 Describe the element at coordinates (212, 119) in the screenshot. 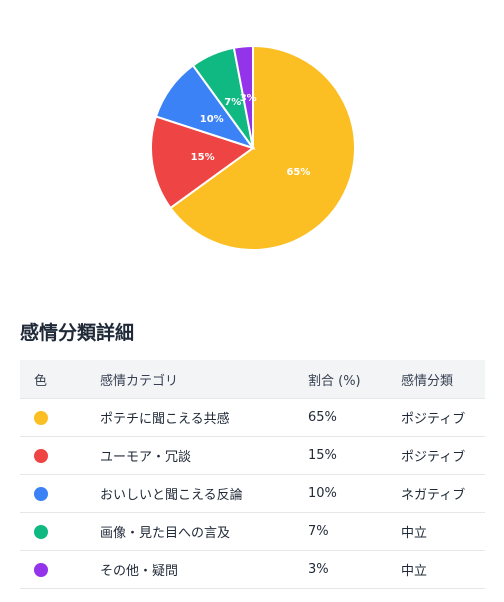

I see `slice-label: 10%` at that location.